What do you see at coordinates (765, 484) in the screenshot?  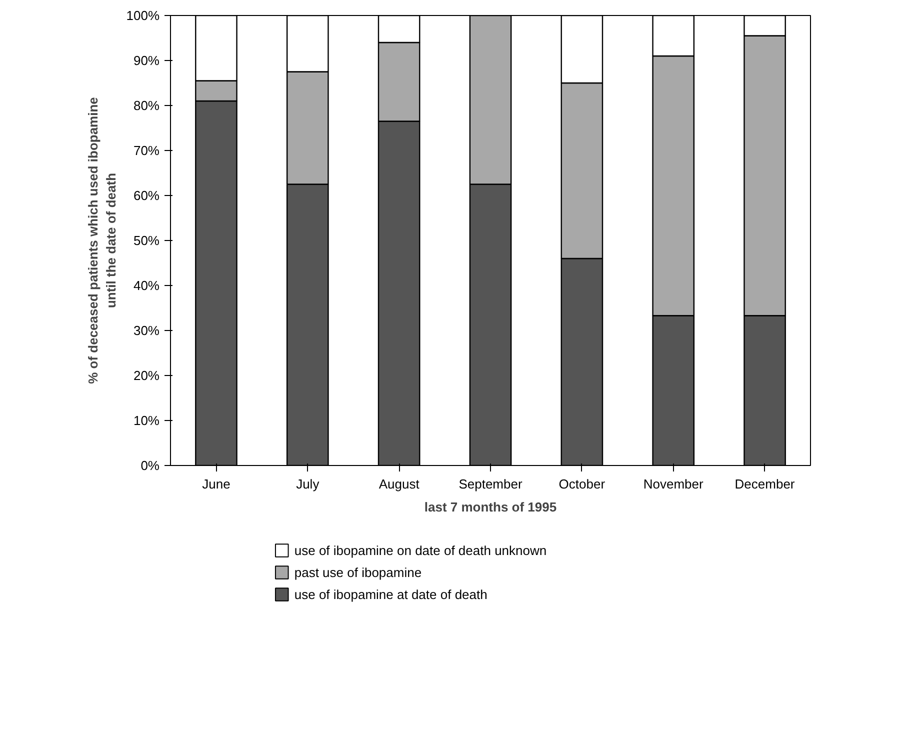 I see `x-tick-label: December` at bounding box center [765, 484].